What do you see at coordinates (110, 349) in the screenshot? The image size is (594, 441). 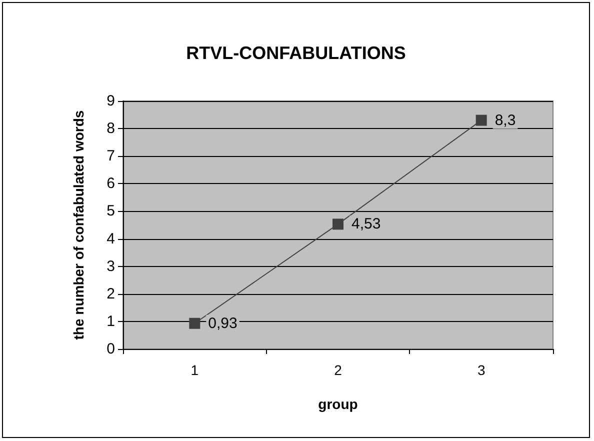 I see `y-tick-label: 0` at bounding box center [110, 349].